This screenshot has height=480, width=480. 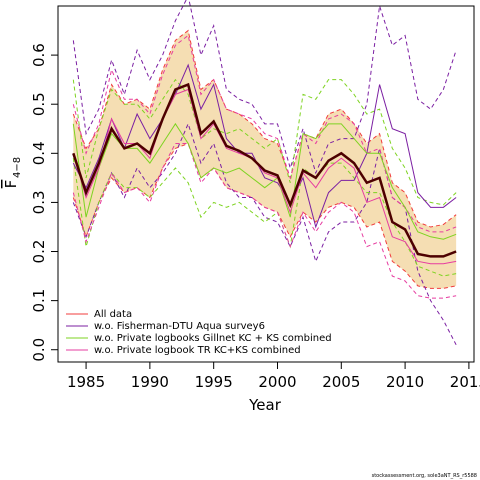 I want to click on y-axis-label: F, so click(x=11, y=184).